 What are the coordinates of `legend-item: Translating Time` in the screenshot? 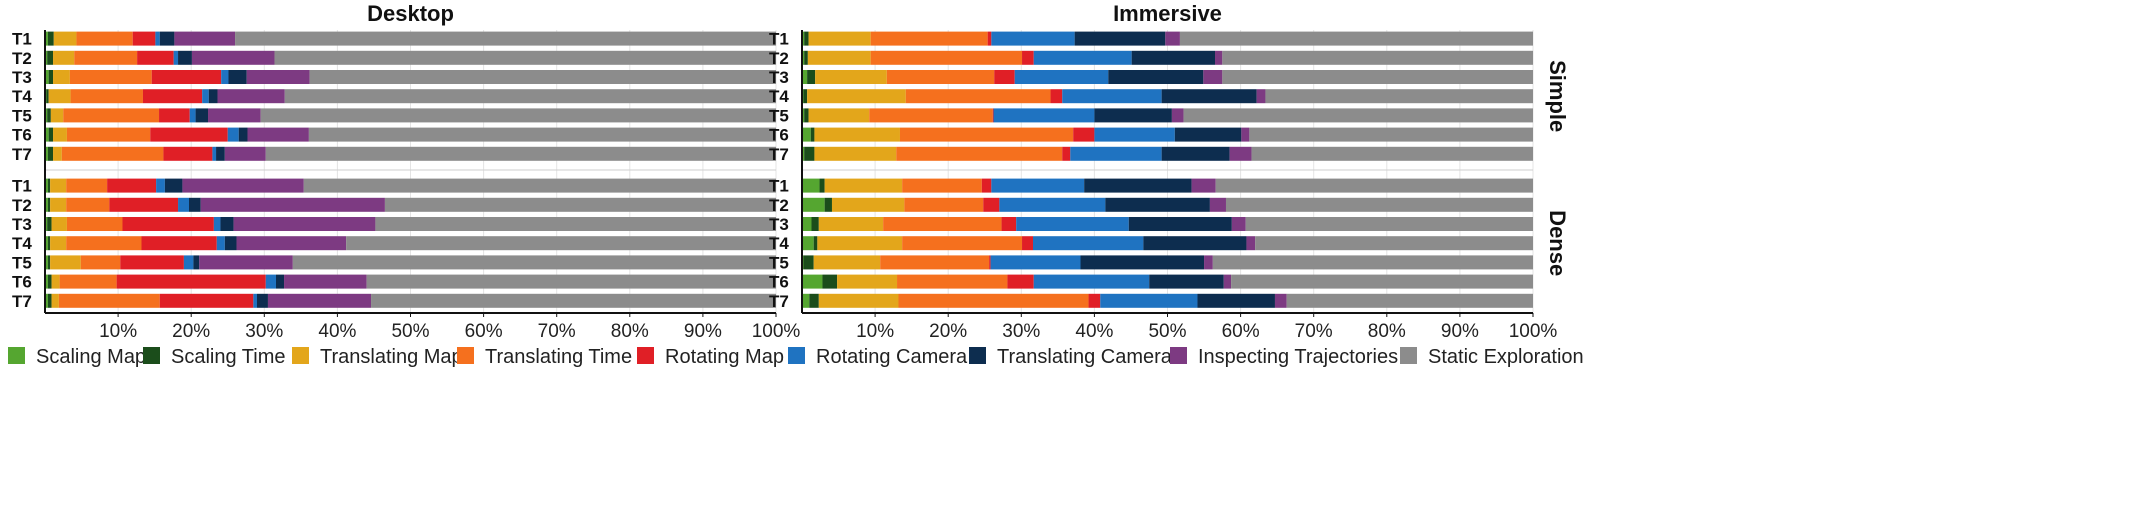 It's located at (544, 357).